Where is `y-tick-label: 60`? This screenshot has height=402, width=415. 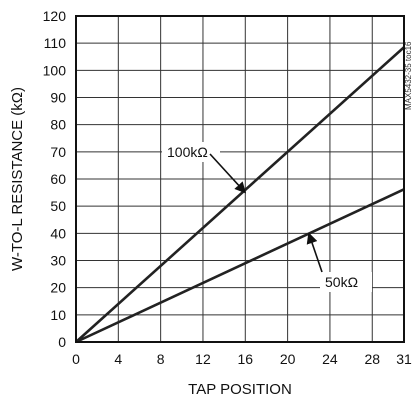
y-tick-label: 60 is located at coordinates (58, 179).